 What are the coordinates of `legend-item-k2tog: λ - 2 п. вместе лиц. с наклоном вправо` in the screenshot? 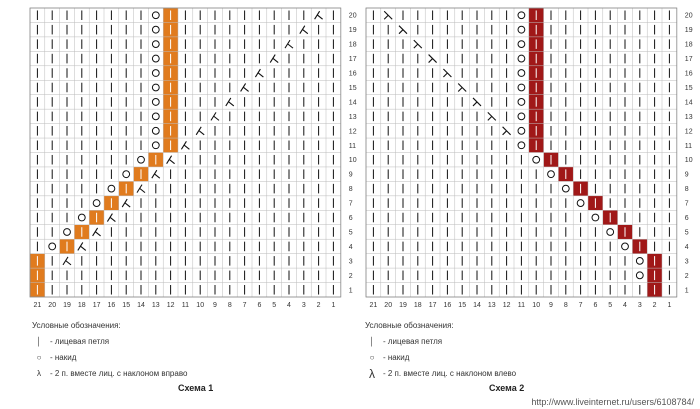 It's located at (109, 374).